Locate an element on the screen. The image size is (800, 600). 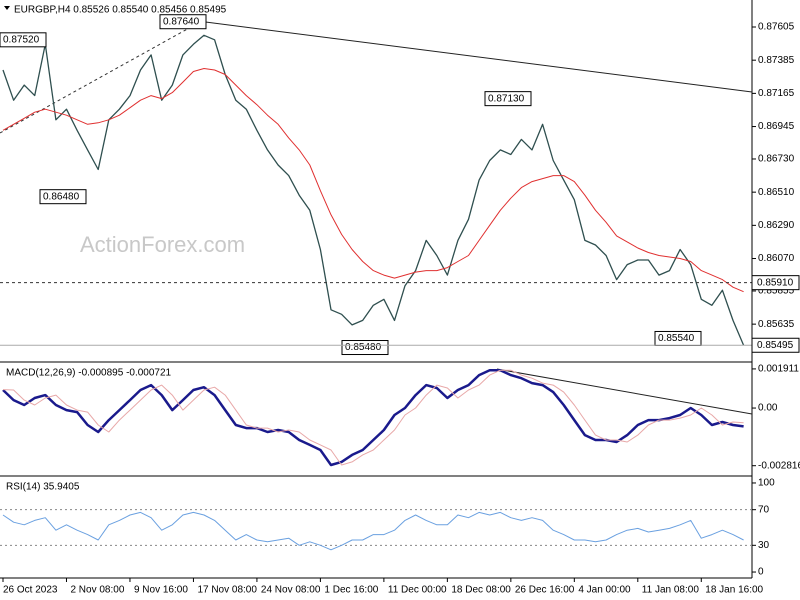
x-tick-label: 18 Dec 08:00 is located at coordinates (481, 590).